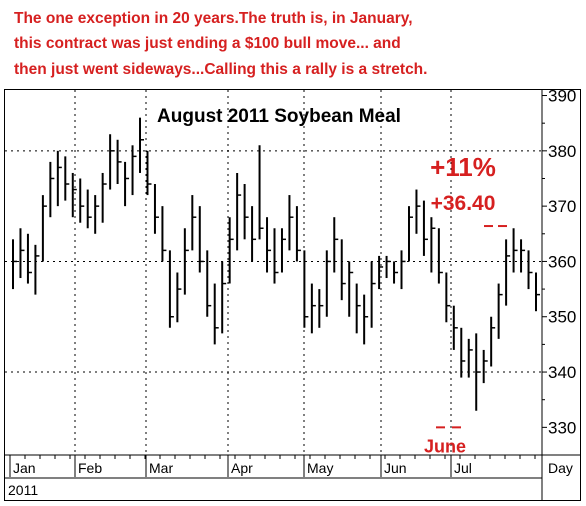  Describe the element at coordinates (23, 490) in the screenshot. I see `year-label: 2011` at that location.